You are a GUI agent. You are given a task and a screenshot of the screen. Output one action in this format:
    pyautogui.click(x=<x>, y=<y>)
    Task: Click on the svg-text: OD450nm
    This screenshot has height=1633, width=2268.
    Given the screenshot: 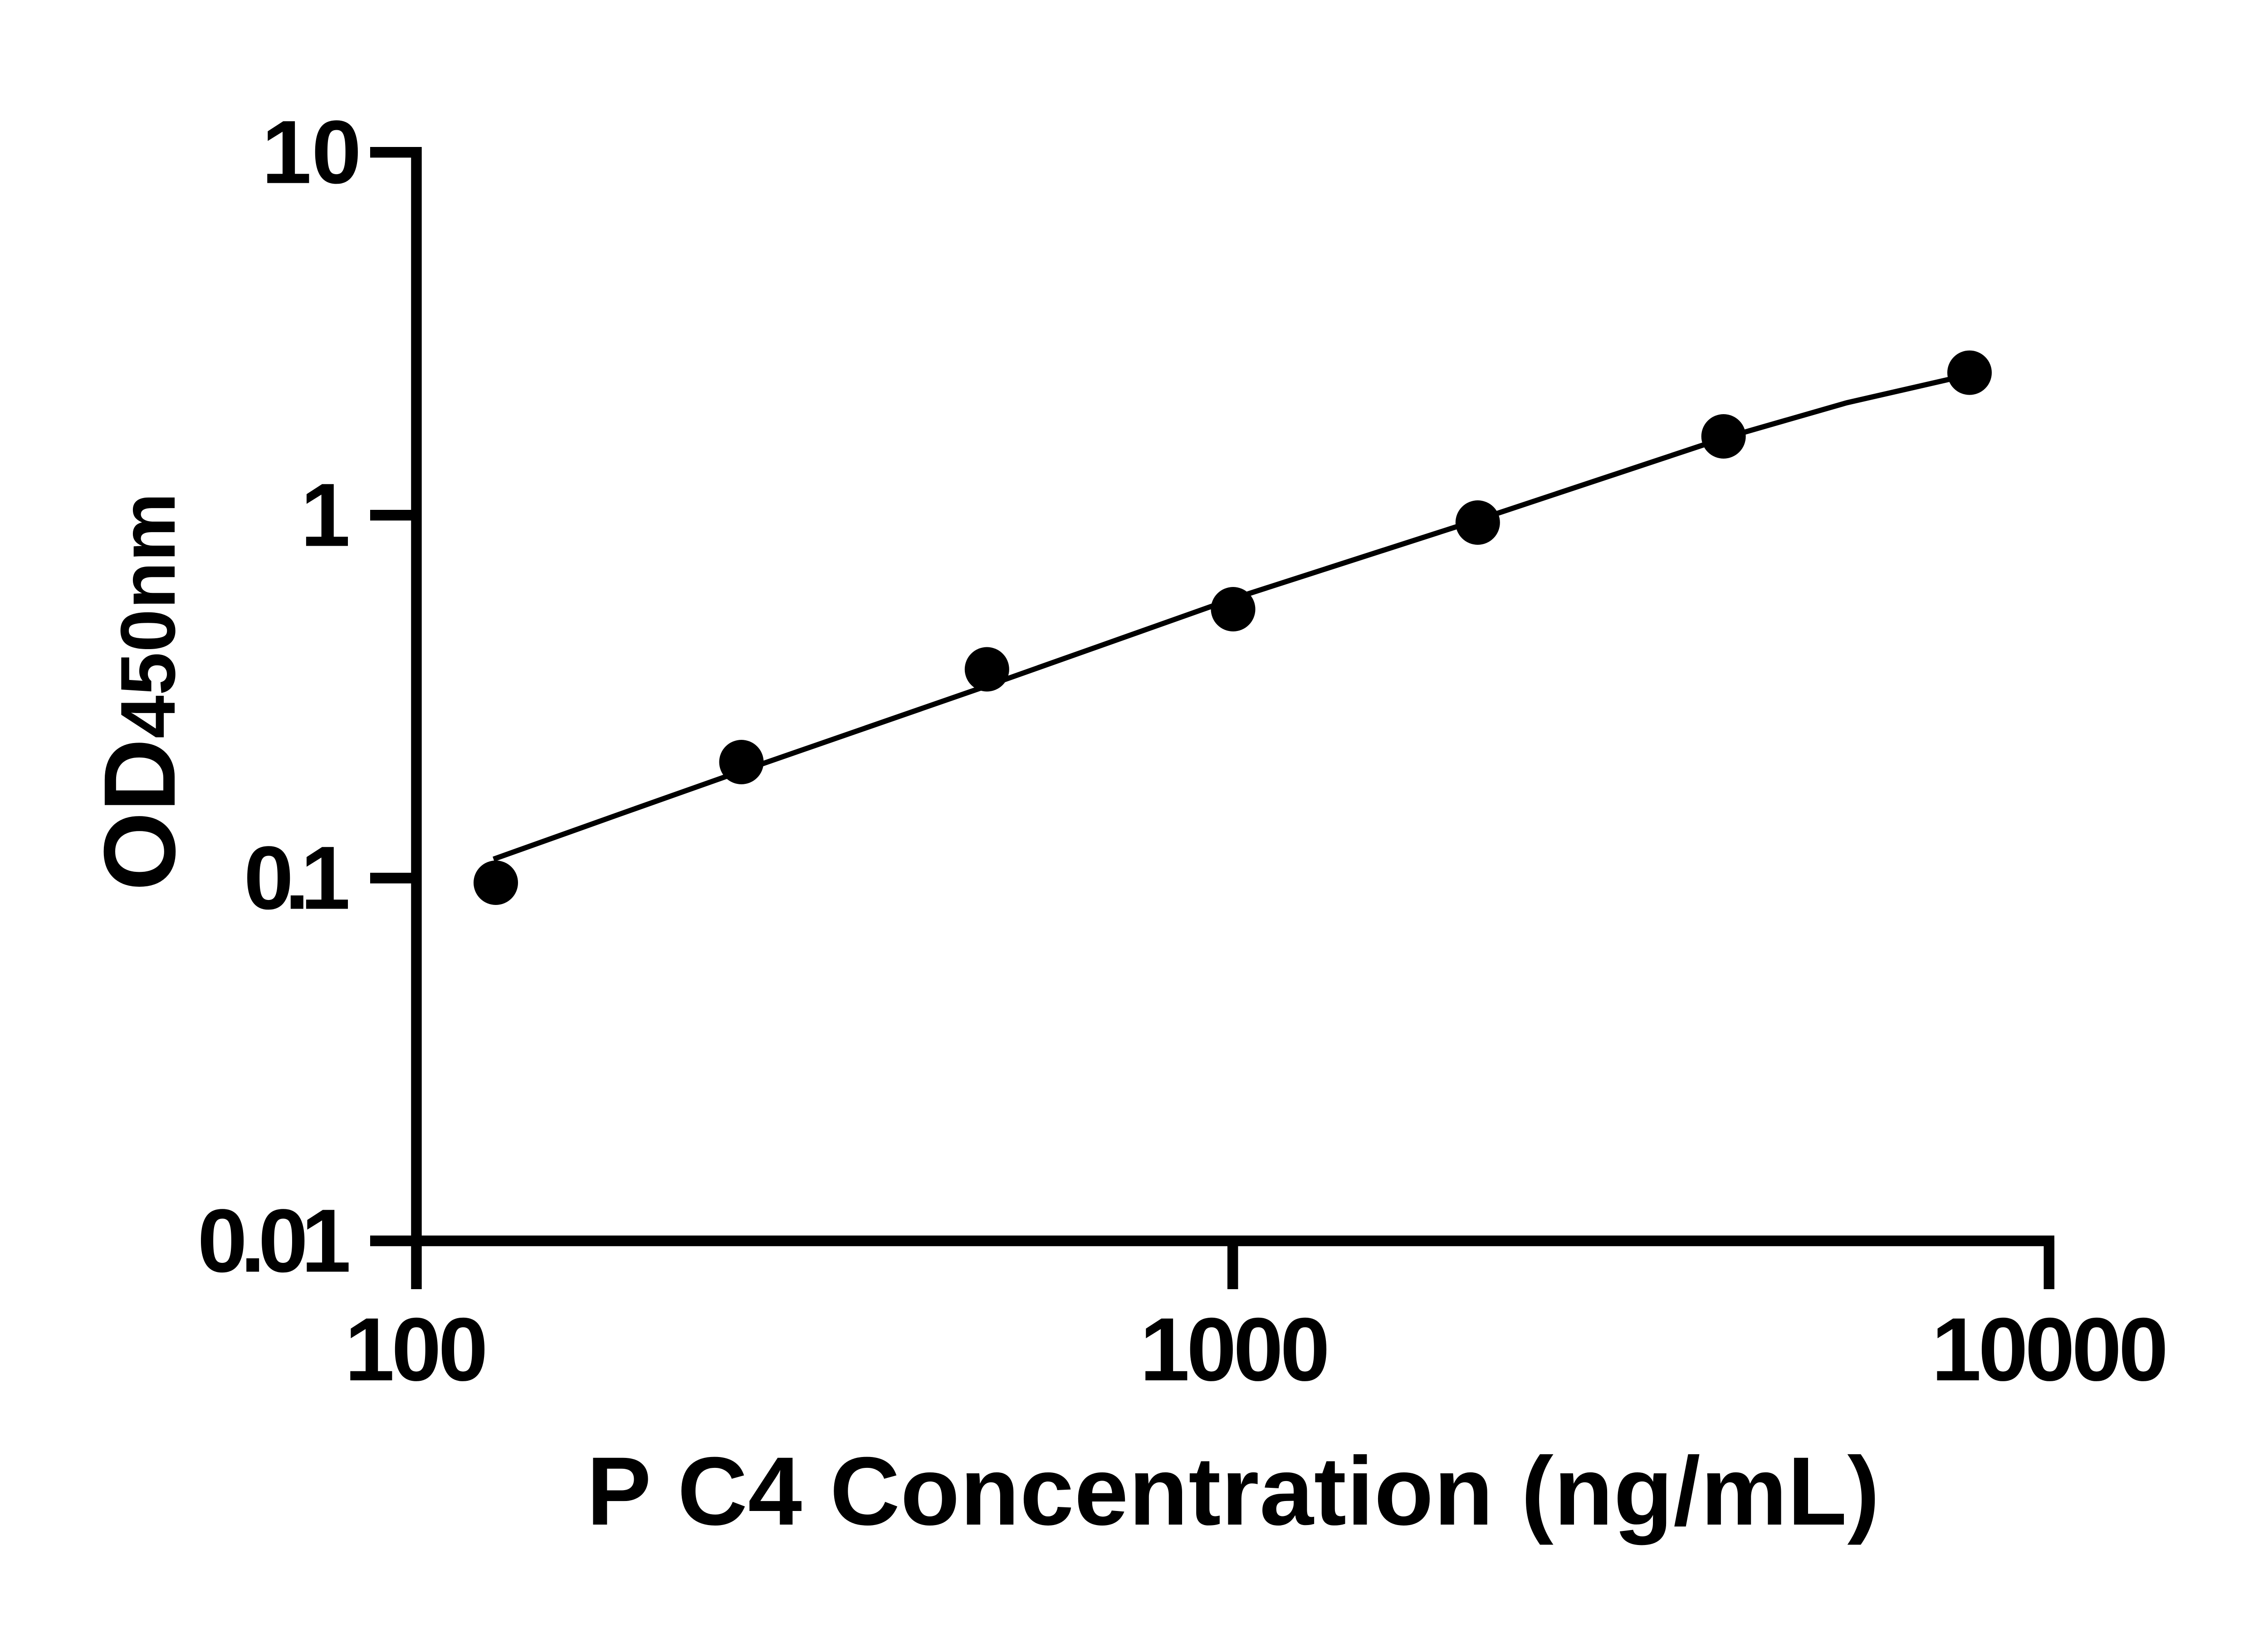 What is the action you would take?
    pyautogui.click(x=140, y=692)
    